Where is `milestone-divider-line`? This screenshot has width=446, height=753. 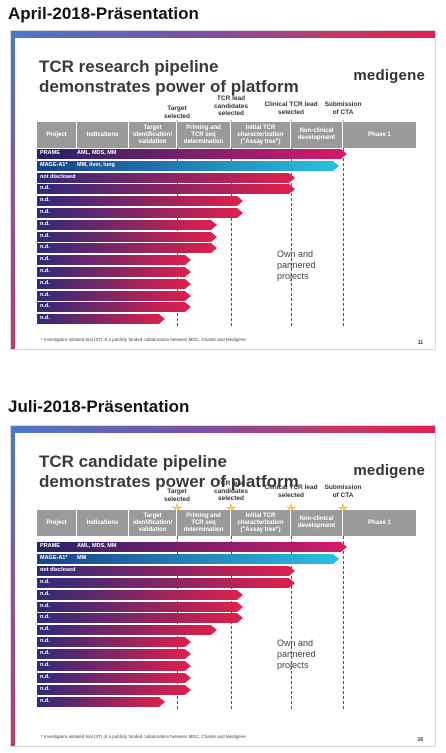 milestone-divider-line is located at coordinates (291, 622).